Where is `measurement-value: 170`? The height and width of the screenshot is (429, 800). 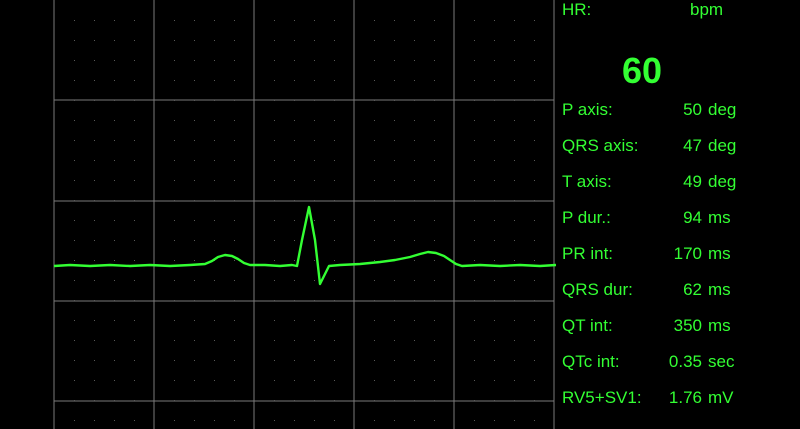
measurement-value: 170 is located at coordinates (687, 253).